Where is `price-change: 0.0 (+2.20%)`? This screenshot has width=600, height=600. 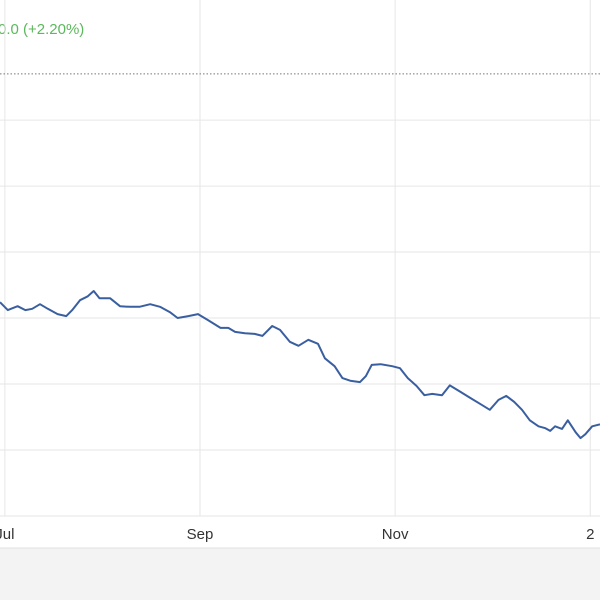
price-change: 0.0 (+2.20%) is located at coordinates (42, 29).